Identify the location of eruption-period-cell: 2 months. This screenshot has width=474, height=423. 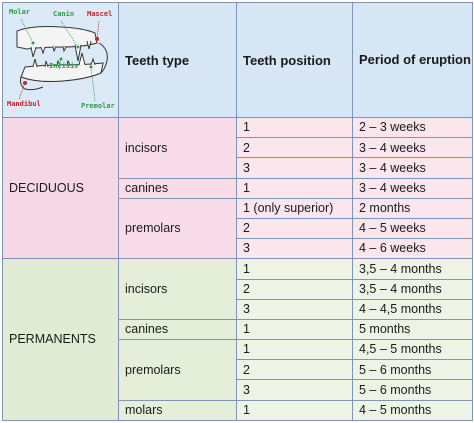
(412, 208).